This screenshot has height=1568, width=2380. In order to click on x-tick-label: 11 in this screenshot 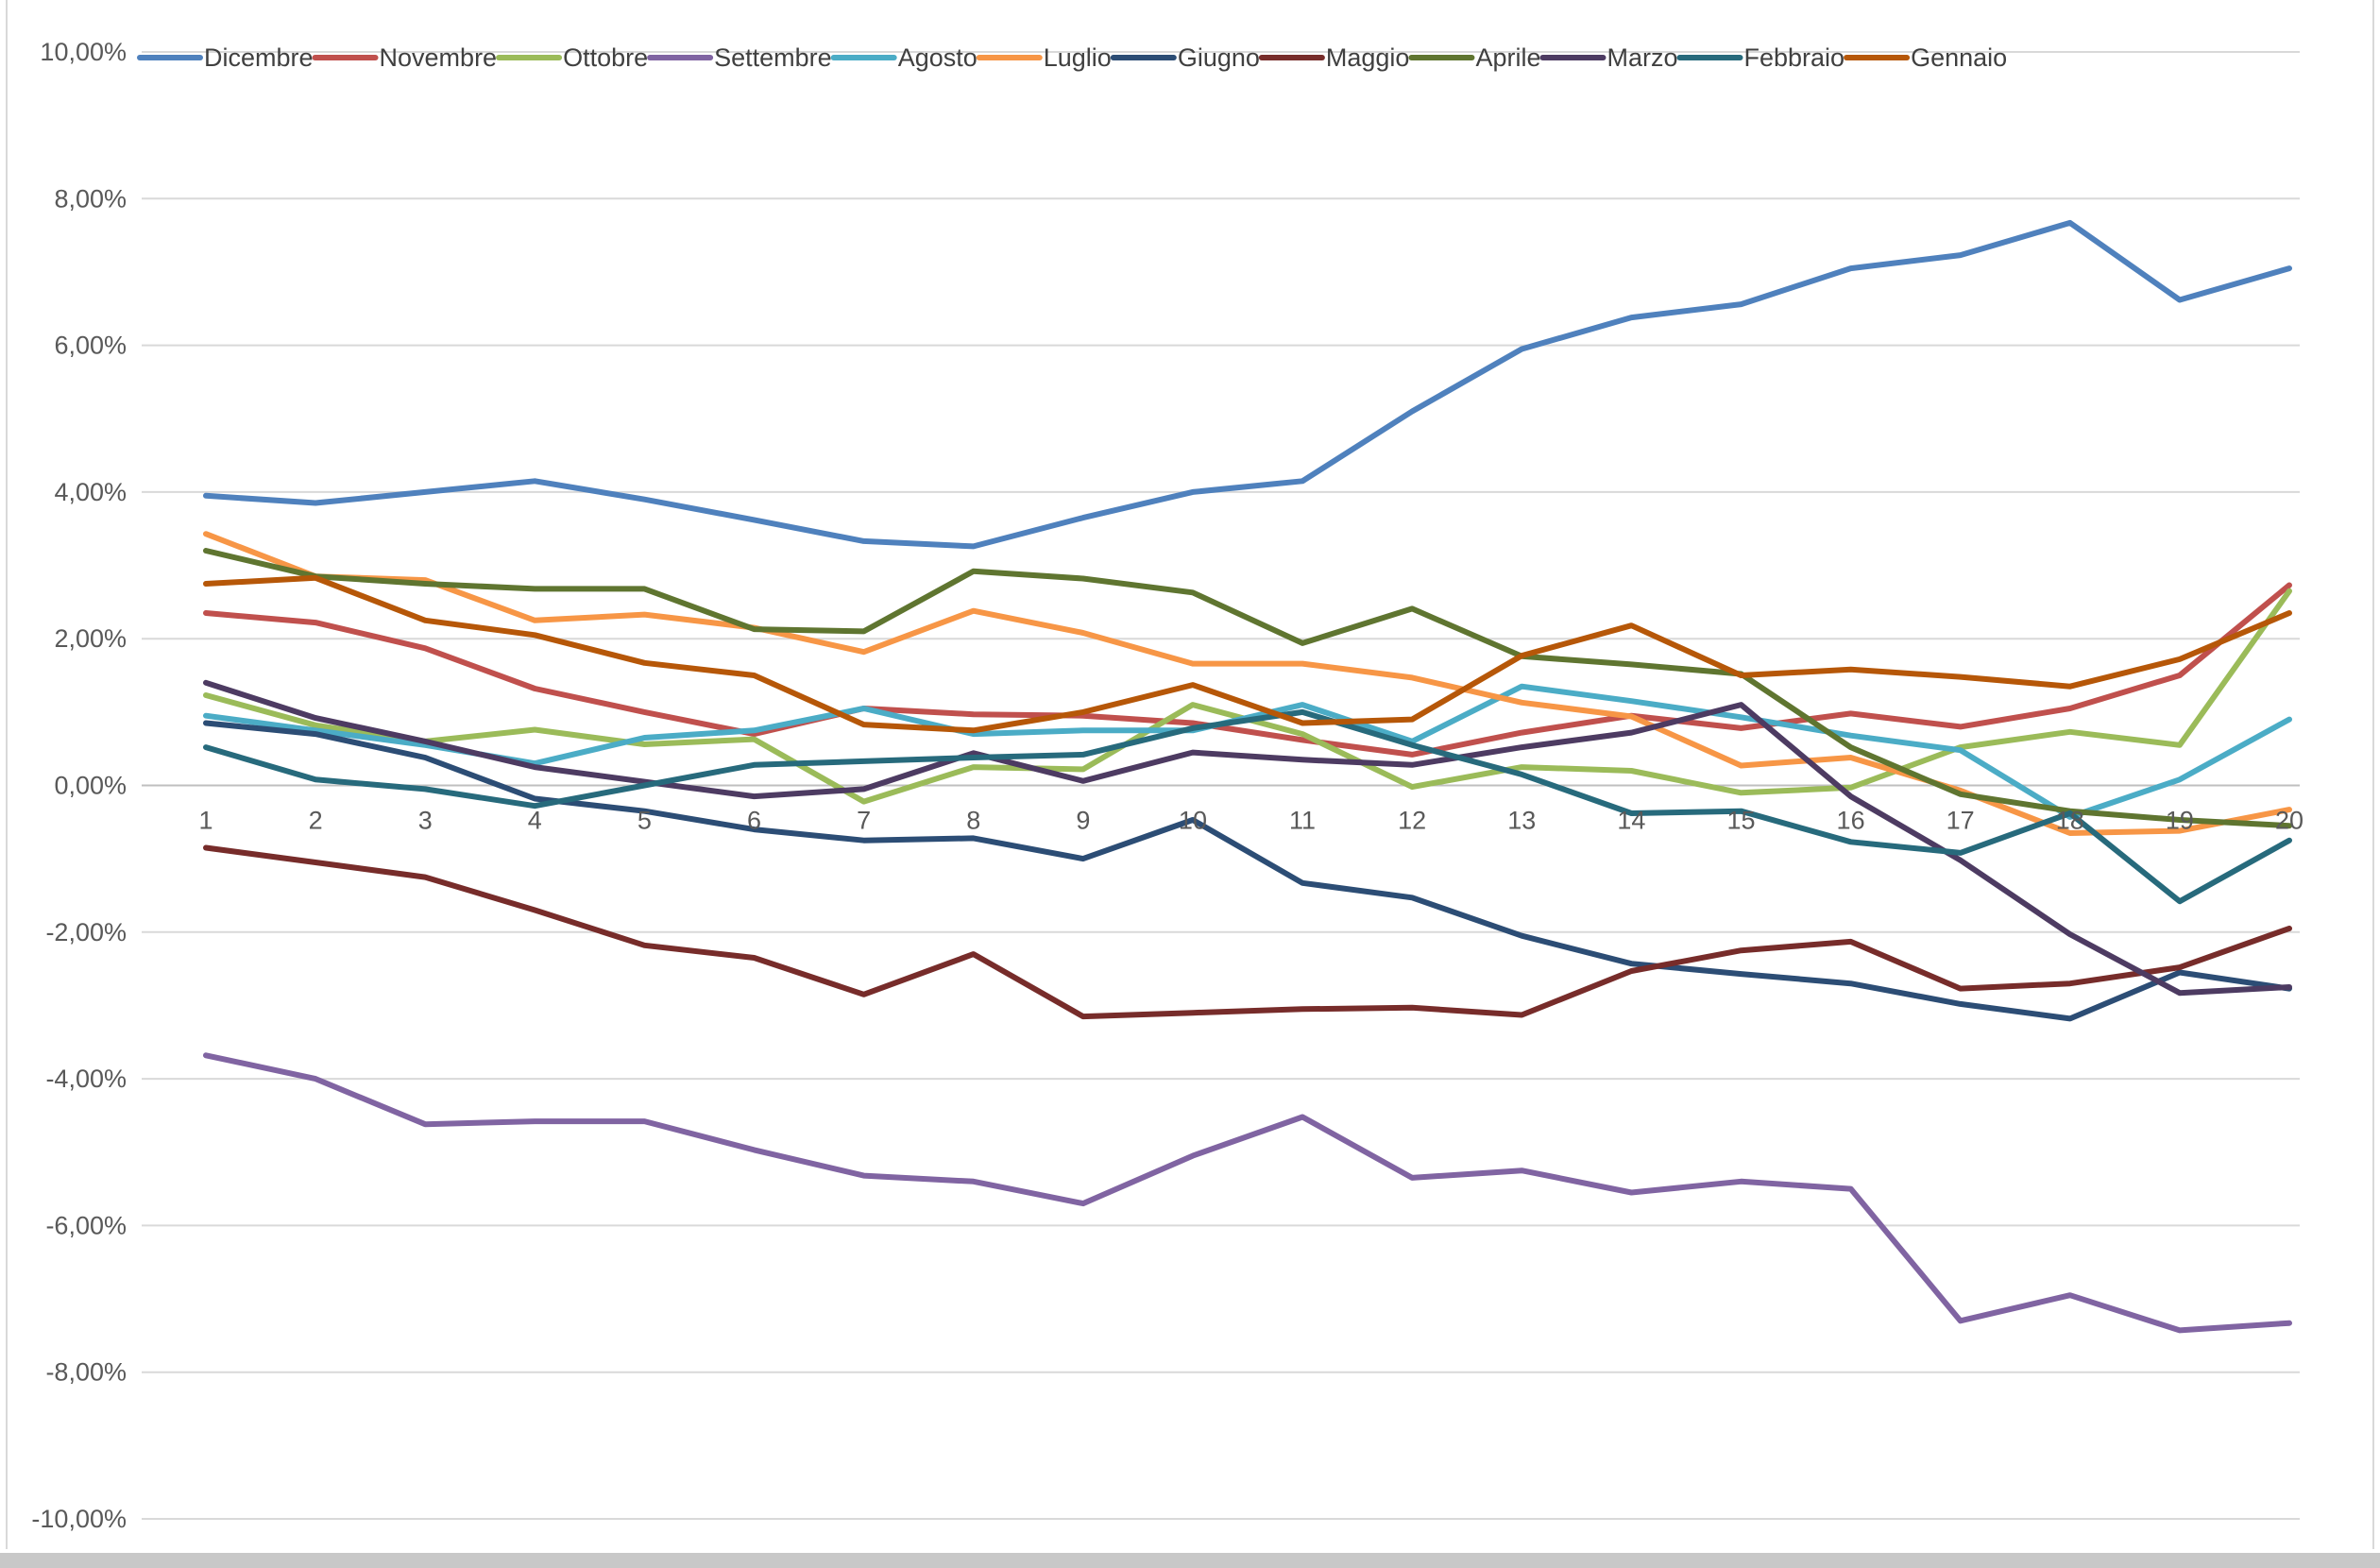, I will do `click(1302, 821)`.